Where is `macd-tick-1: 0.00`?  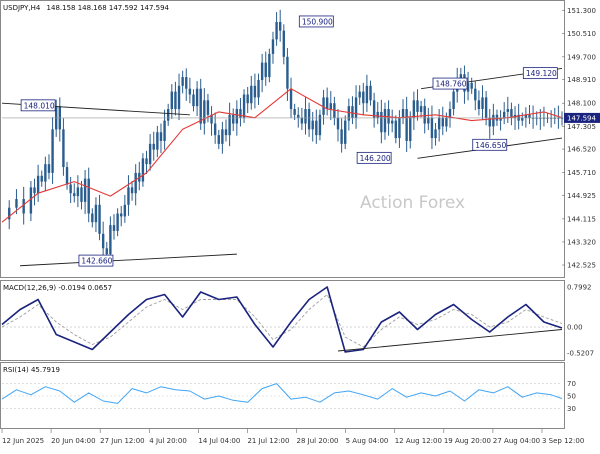
macd-tick-1: 0.00 is located at coordinates (575, 328).